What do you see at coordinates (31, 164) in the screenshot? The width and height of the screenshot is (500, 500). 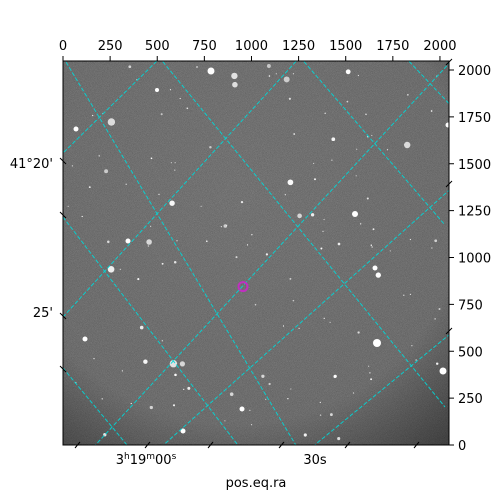 I see `dec-label-top: 41°20'` at bounding box center [31, 164].